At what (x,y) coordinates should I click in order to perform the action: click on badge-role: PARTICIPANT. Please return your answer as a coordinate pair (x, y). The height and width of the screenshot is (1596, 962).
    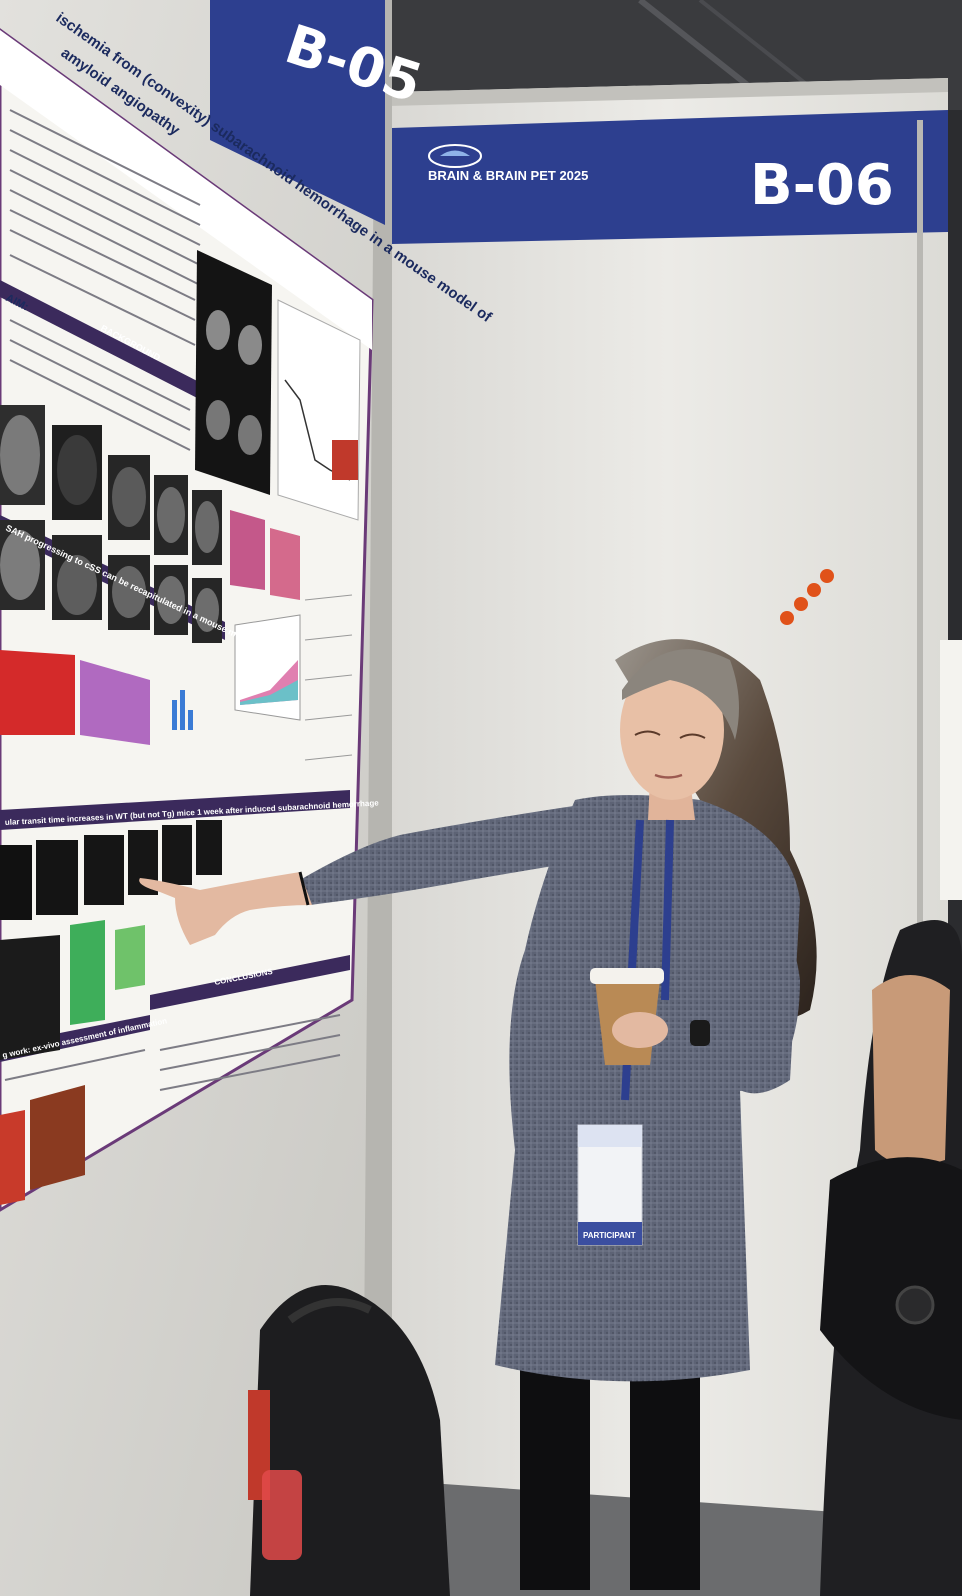
    Looking at the image, I should click on (609, 1235).